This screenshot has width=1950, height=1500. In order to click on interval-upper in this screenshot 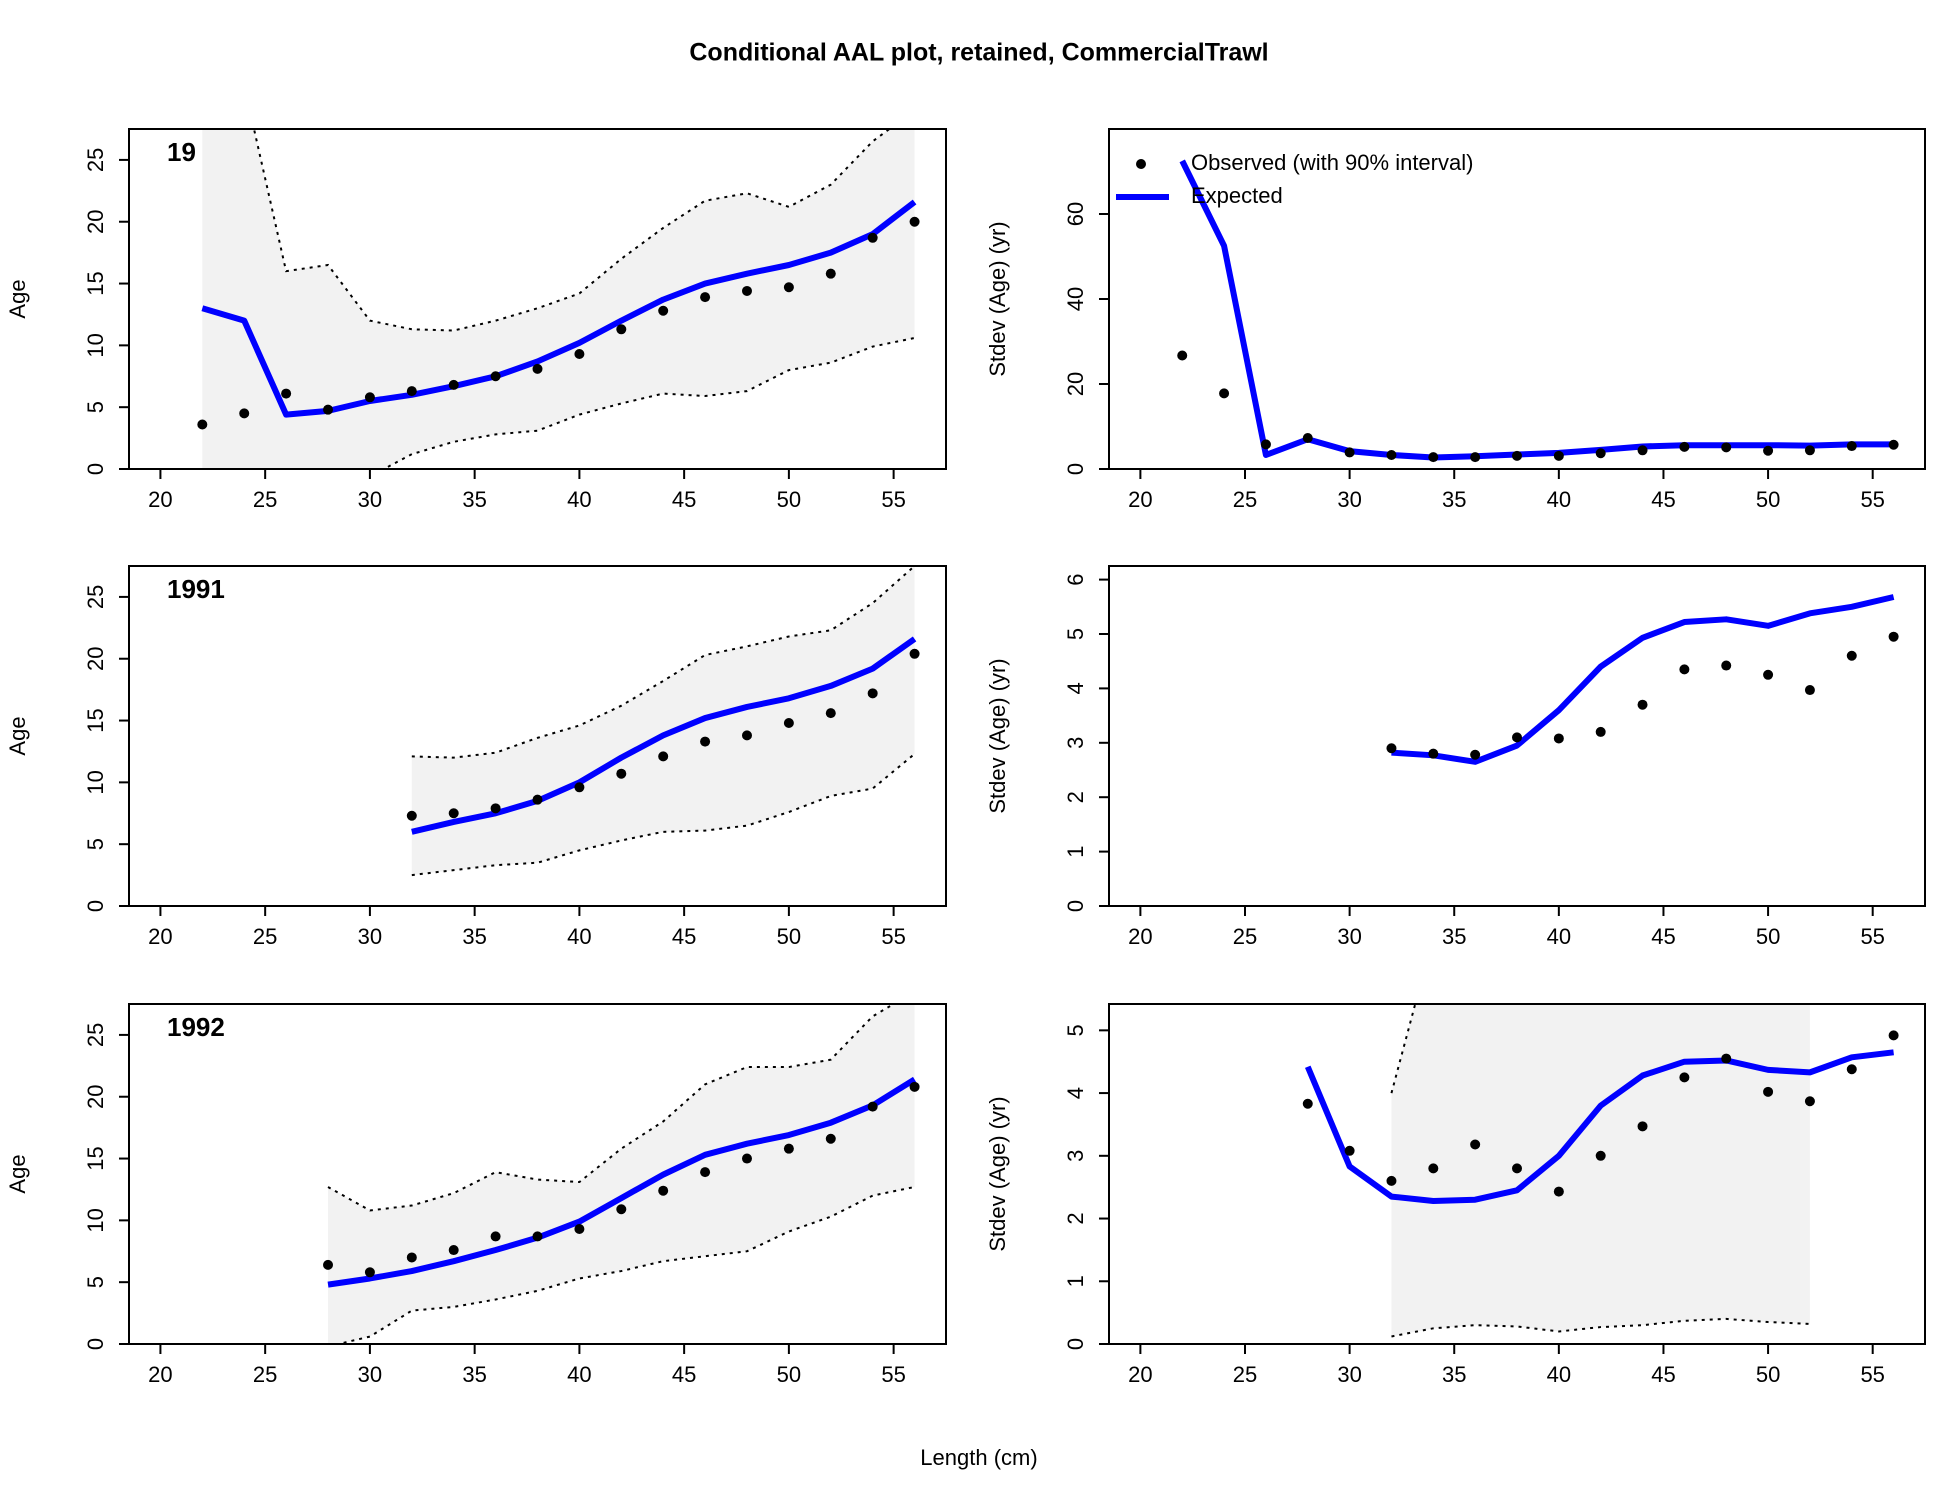, I will do `click(611, 1108)`.